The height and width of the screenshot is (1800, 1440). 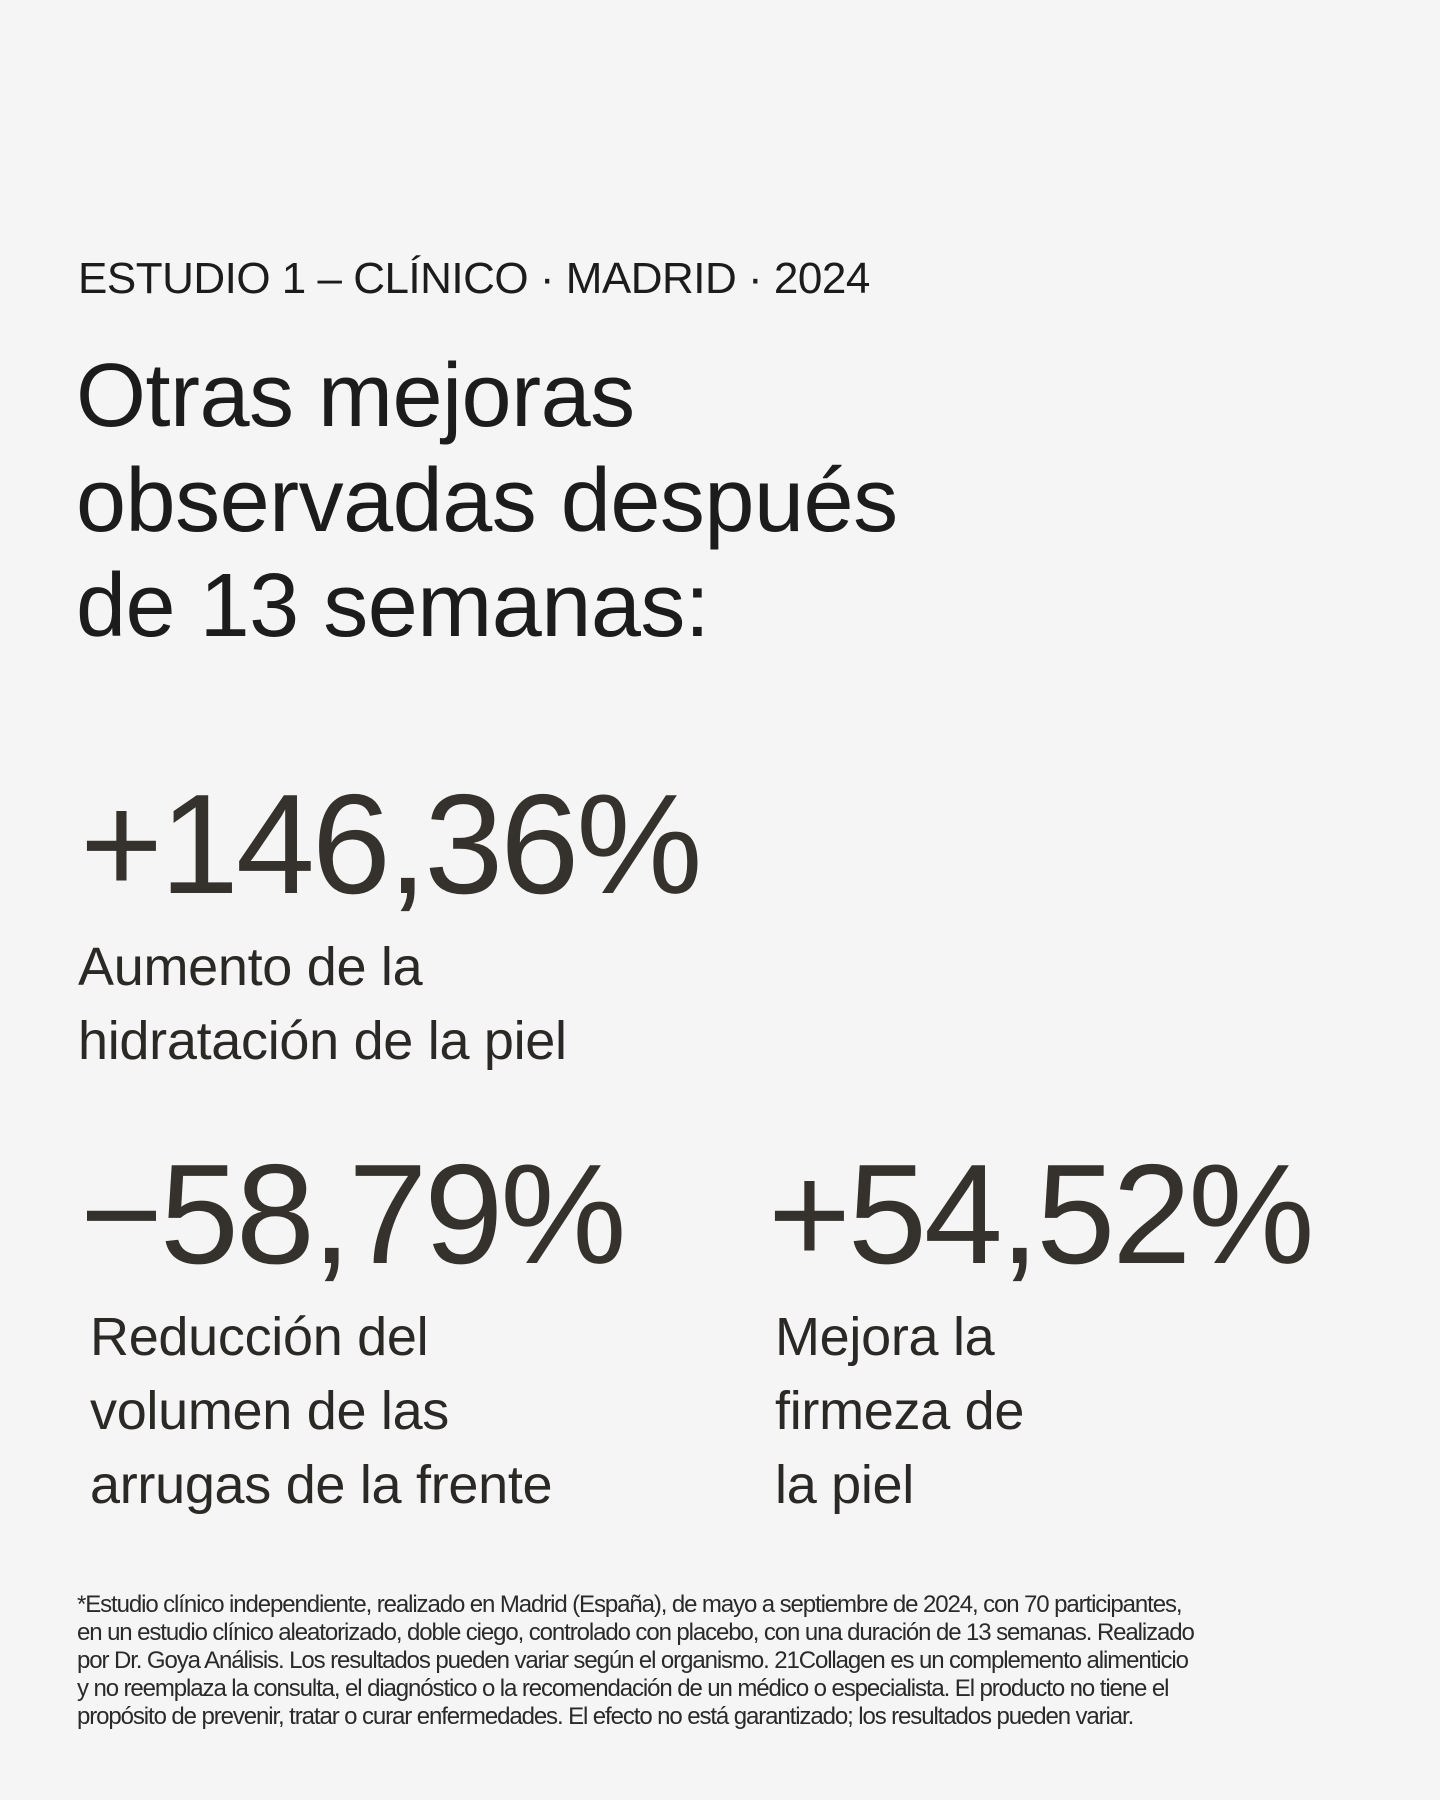 I want to click on label-line: arrugas de la frente, so click(x=321, y=1485).